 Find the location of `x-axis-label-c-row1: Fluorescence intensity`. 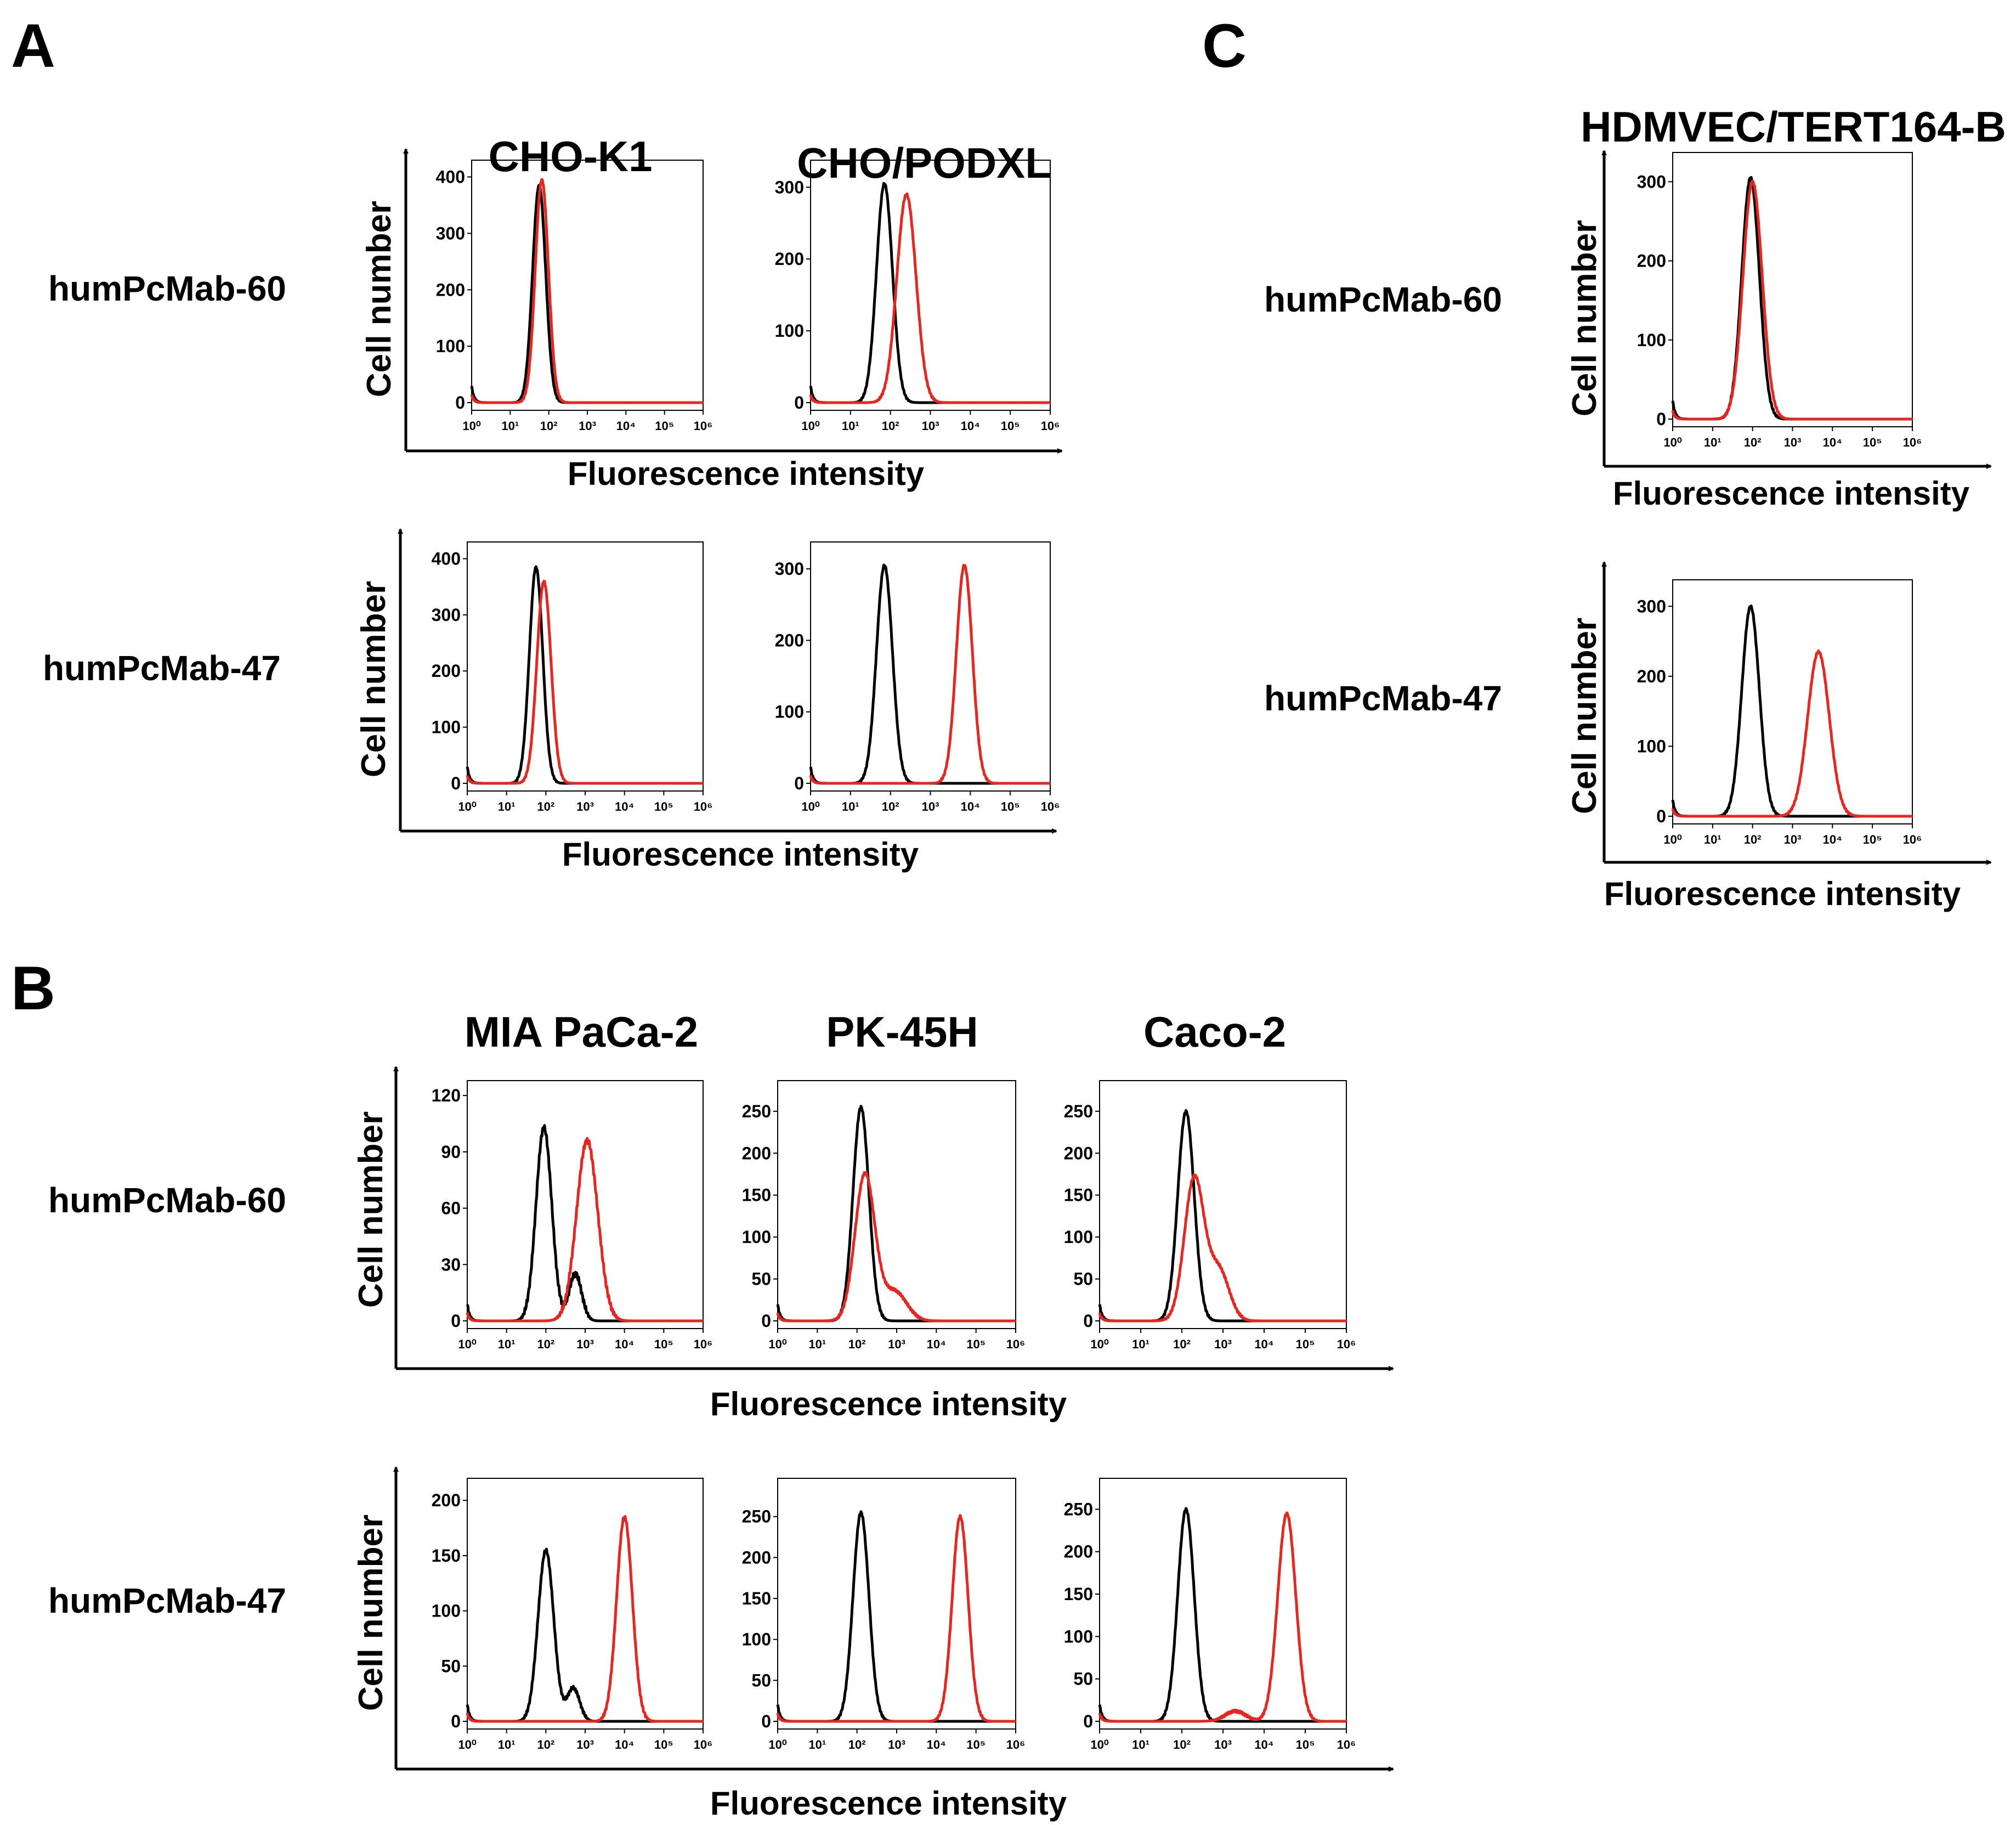

x-axis-label-c-row1: Fluorescence intensity is located at coordinates (1791, 494).